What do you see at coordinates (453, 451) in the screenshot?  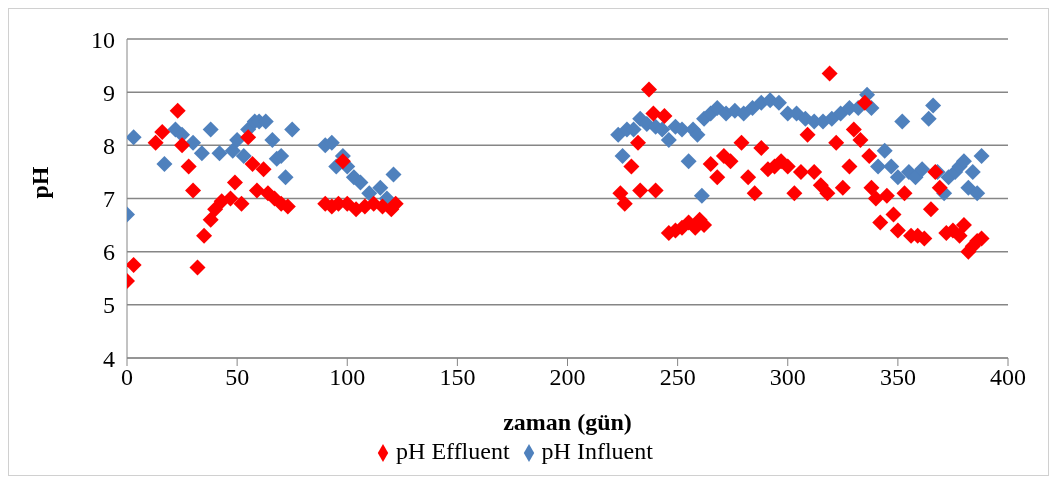 I see `legend-label: pH Effluent` at bounding box center [453, 451].